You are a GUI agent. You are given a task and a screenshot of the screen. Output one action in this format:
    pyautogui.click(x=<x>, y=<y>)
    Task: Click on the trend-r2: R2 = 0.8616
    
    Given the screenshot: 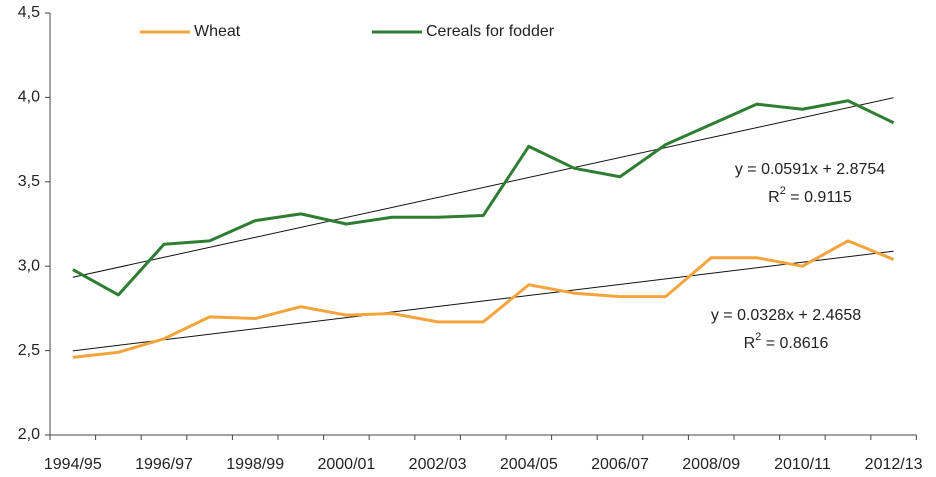 What is the action you would take?
    pyautogui.click(x=786, y=341)
    